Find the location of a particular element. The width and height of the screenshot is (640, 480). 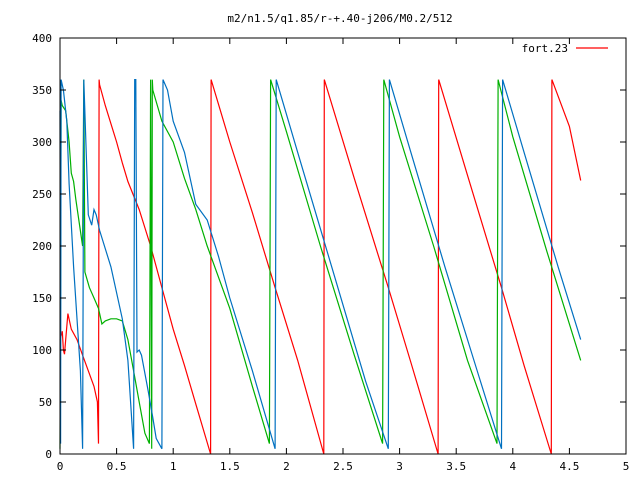

y-tick-label: 200 is located at coordinates (42, 246).